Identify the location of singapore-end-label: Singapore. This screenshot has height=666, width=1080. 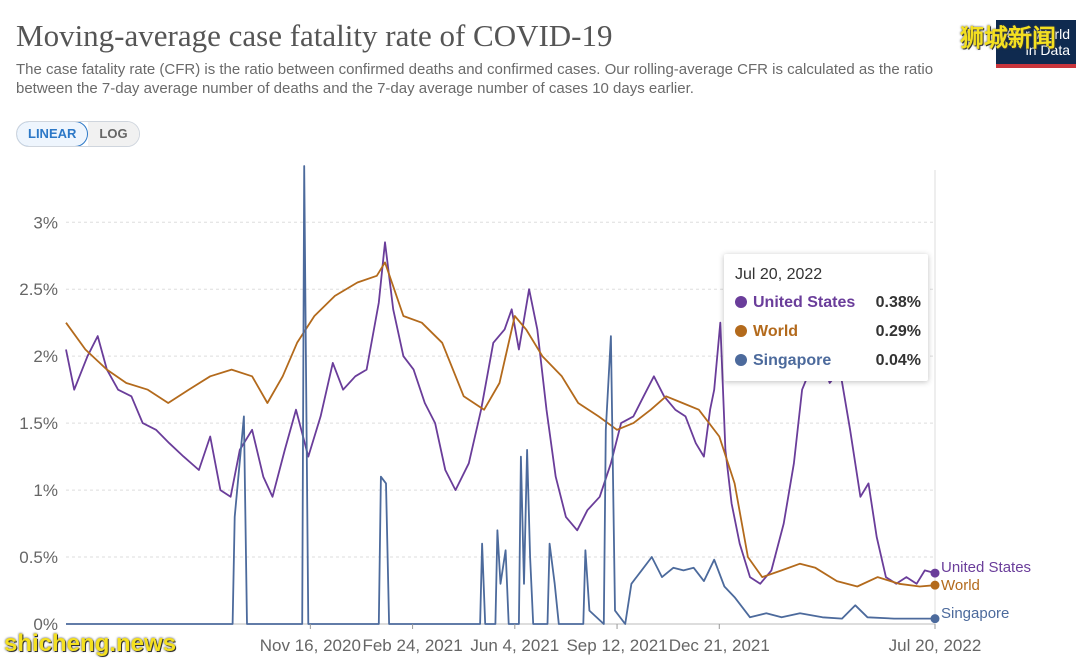
(975, 613).